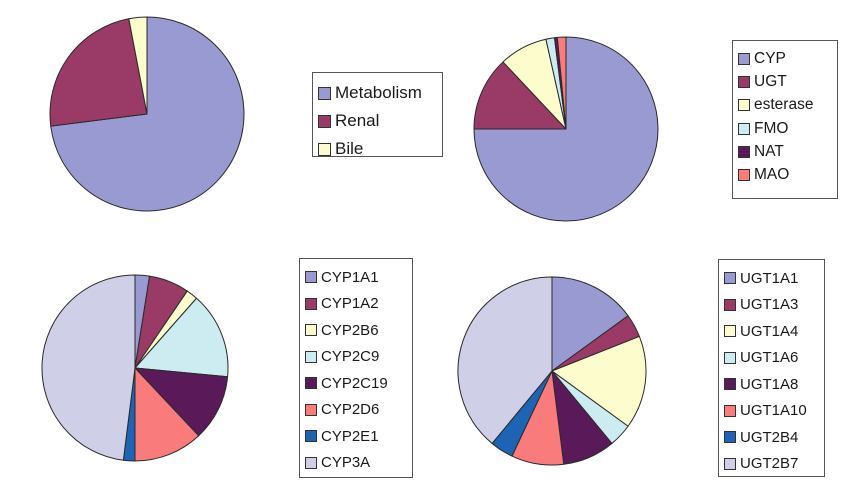 The width and height of the screenshot is (865, 501). Describe the element at coordinates (771, 128) in the screenshot. I see `legend-label: FMO` at that location.